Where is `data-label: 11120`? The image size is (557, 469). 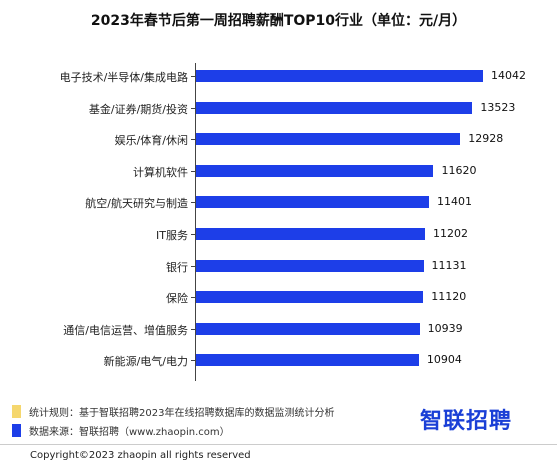 data-label: 11120 is located at coordinates (449, 297).